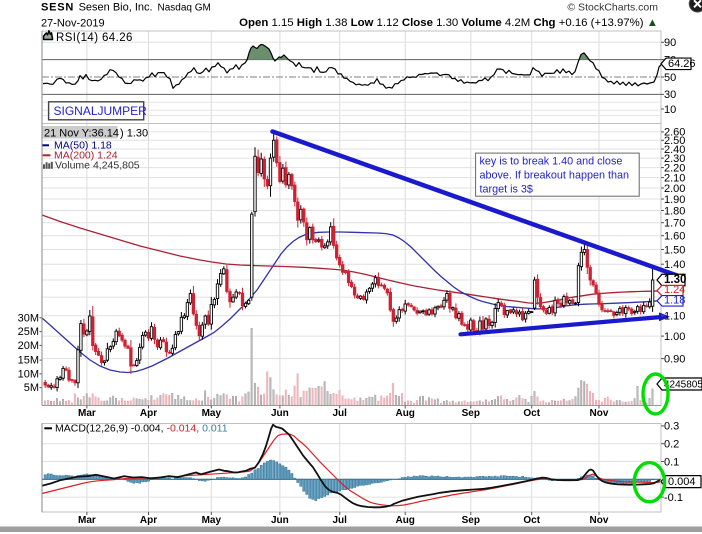  Describe the element at coordinates (73, 23) in the screenshot. I see `svg-text: 27-Nov-2019` at that location.